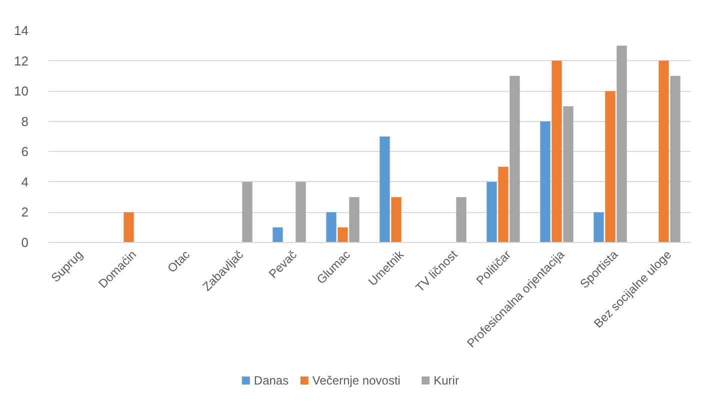 The image size is (703, 415). What do you see at coordinates (21, 91) in the screenshot?
I see `y-tick-label: 10` at bounding box center [21, 91].